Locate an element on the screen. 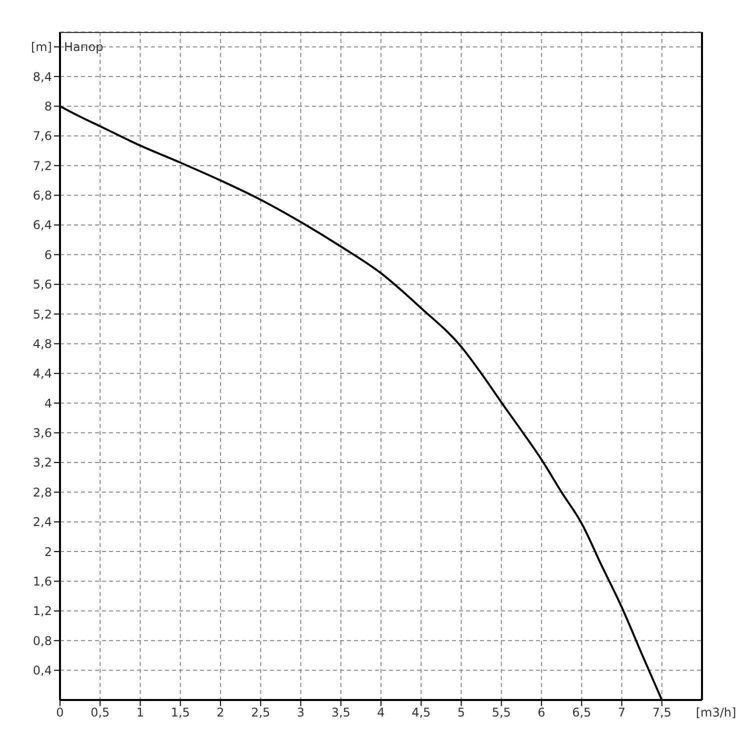  y-tick-label: 8 is located at coordinates (48, 106).